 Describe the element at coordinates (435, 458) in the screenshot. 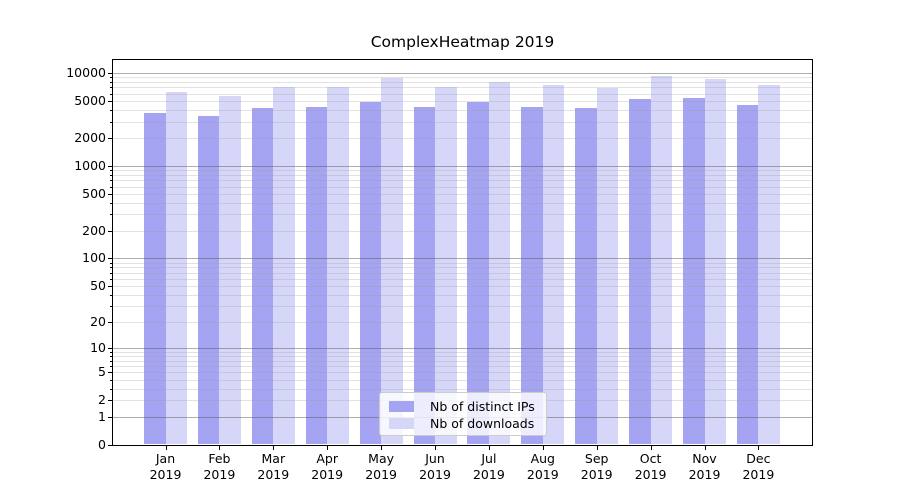

I see `x-tick-label-month: Jun` at that location.